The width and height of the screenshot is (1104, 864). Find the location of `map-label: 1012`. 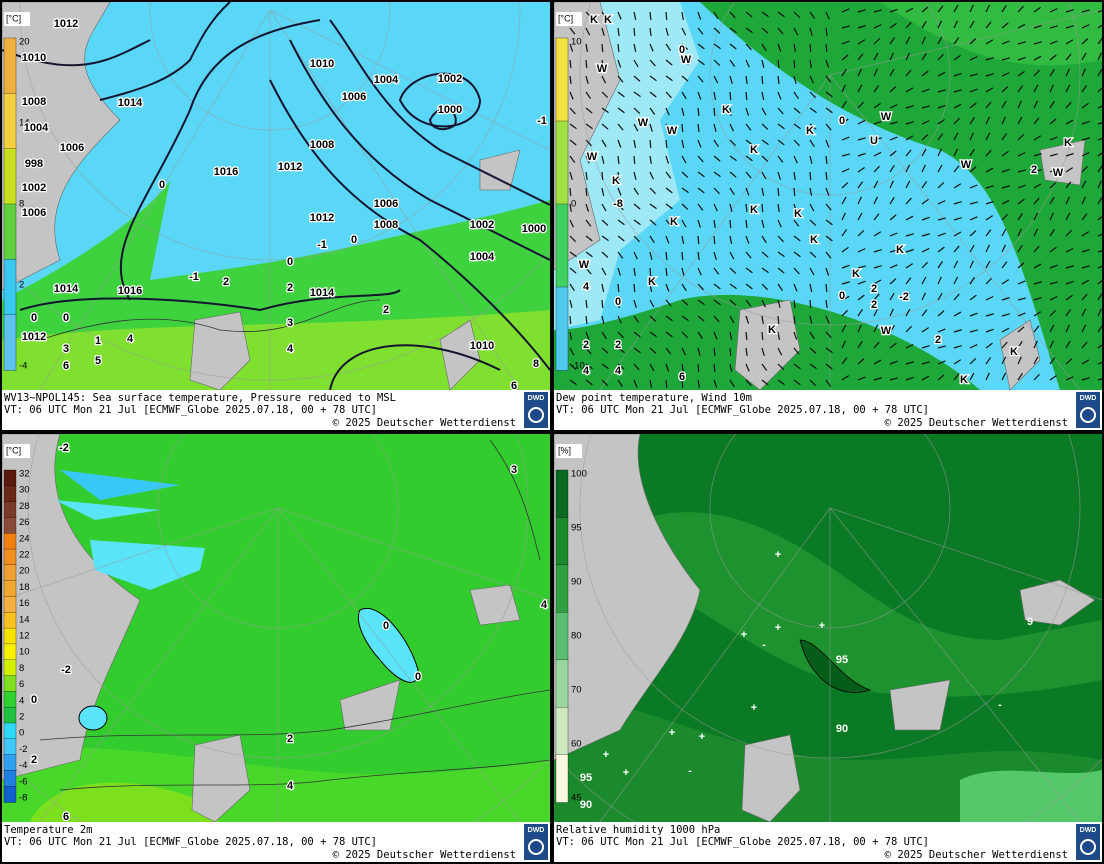

map-label: 1012 is located at coordinates (66, 24).